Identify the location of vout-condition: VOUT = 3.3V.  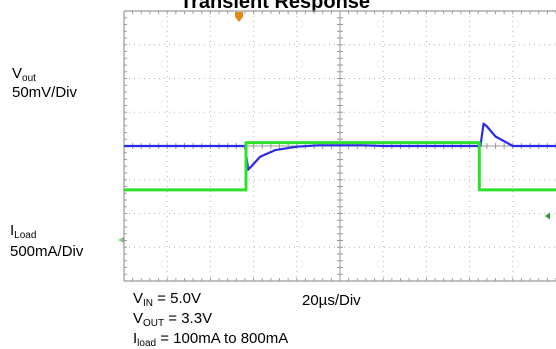
(173, 319).